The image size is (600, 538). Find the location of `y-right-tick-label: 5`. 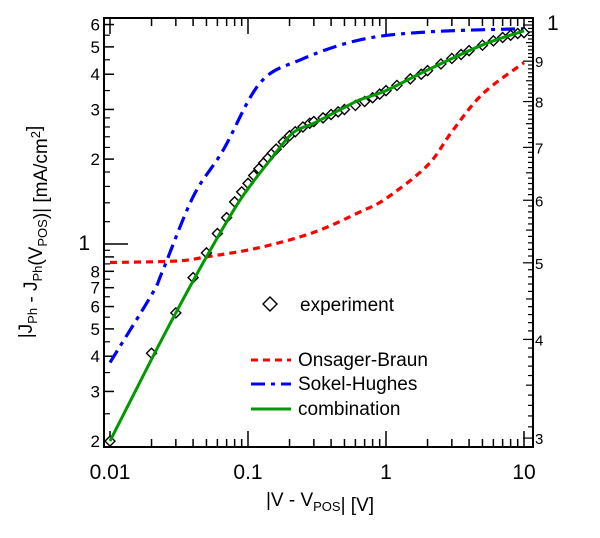

y-right-tick-label: 5 is located at coordinates (539, 264).